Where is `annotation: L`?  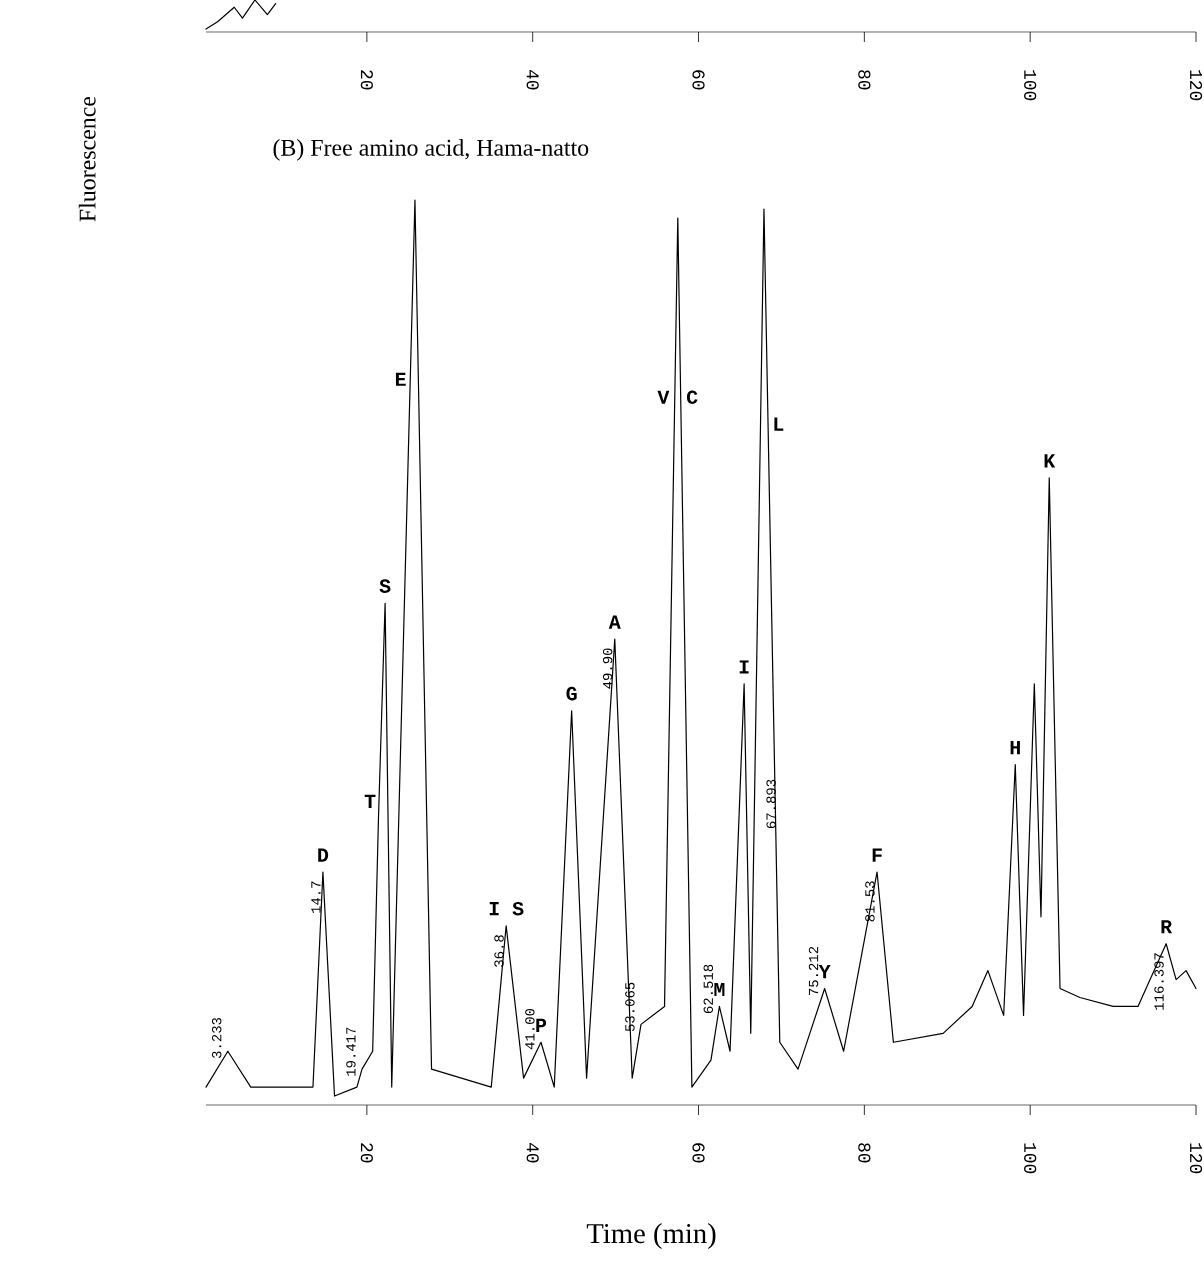
annotation: L is located at coordinates (779, 424).